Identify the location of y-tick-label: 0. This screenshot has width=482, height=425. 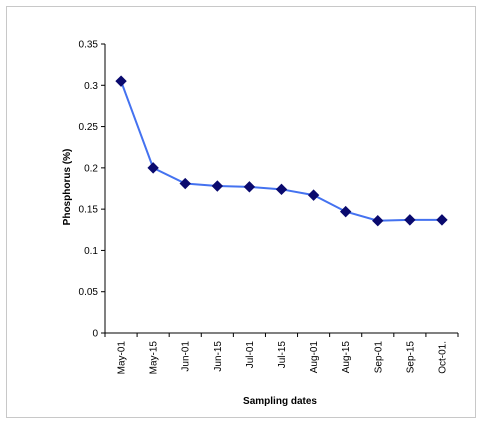
(95, 334).